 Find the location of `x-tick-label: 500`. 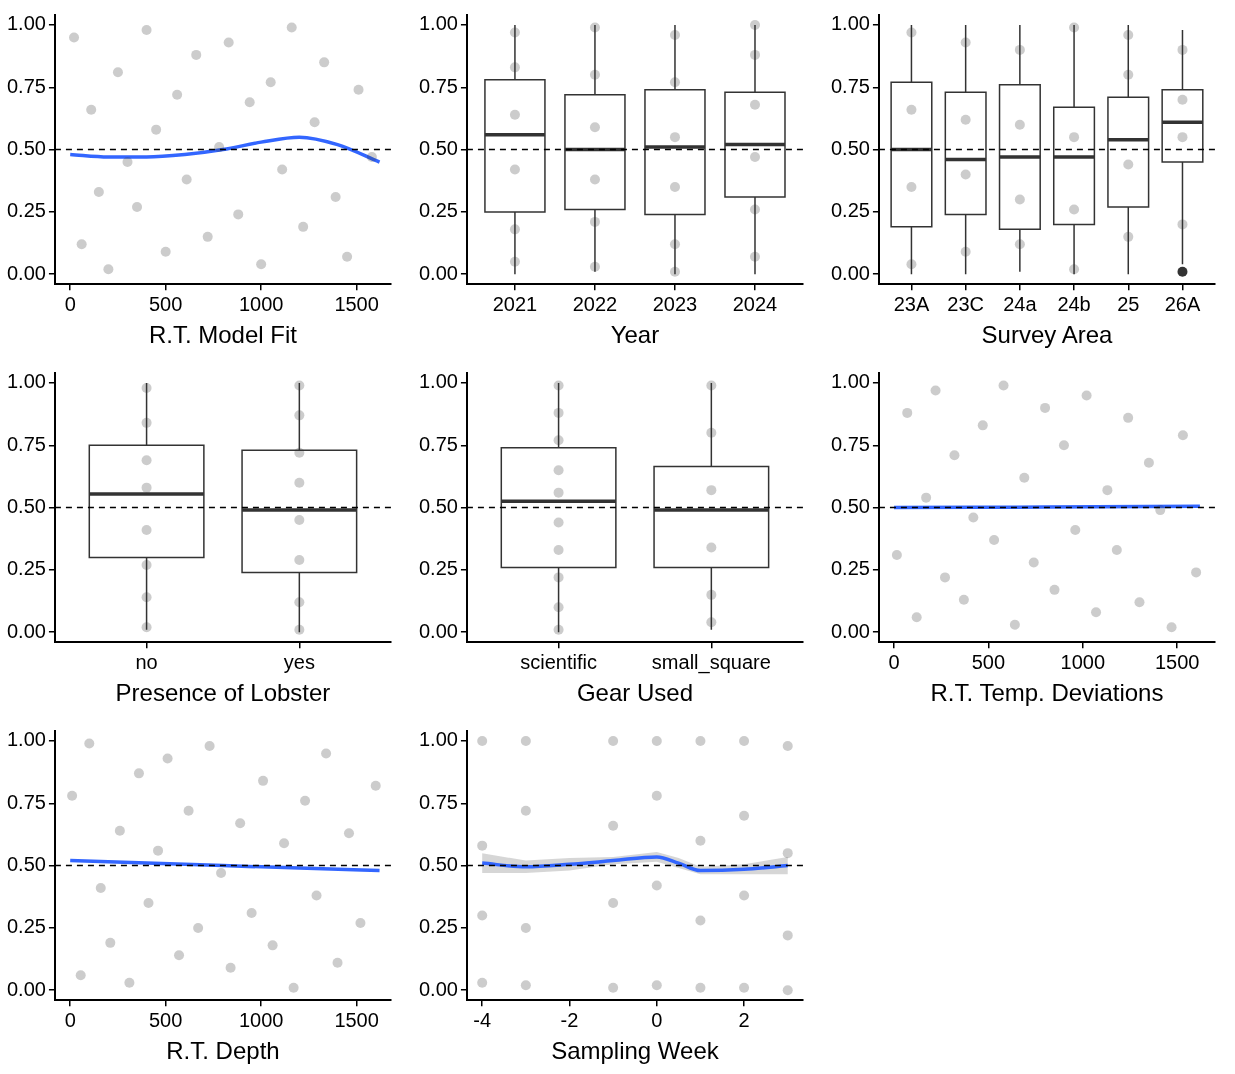

x-tick-label: 500 is located at coordinates (165, 303).